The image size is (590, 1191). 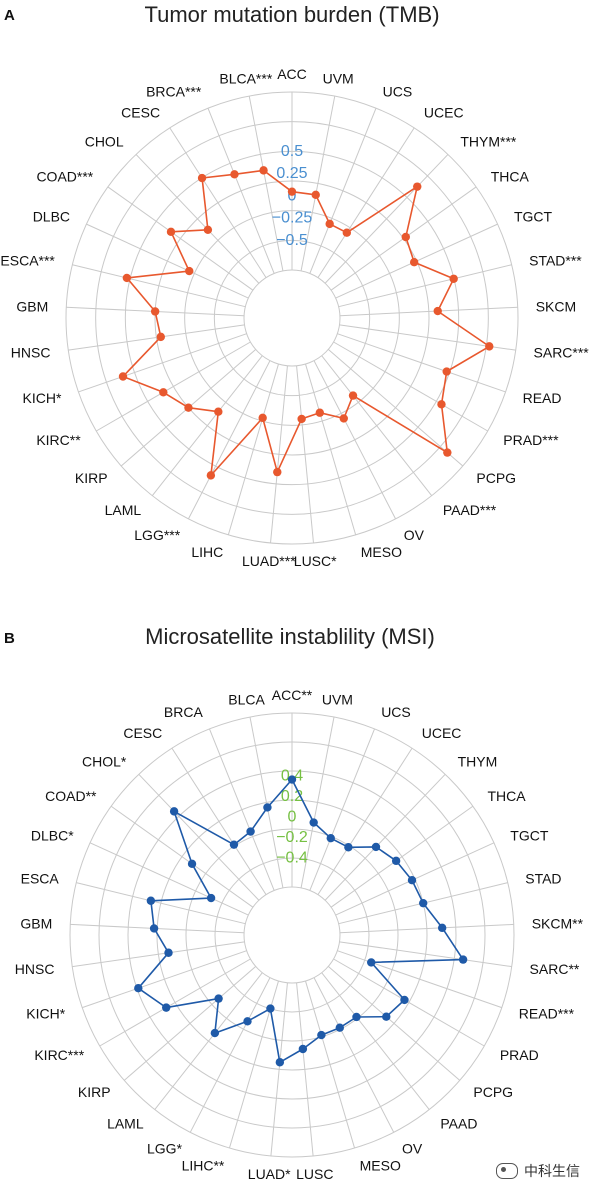 What do you see at coordinates (165, 1148) in the screenshot?
I see `category-label-lgg: LGG*` at bounding box center [165, 1148].